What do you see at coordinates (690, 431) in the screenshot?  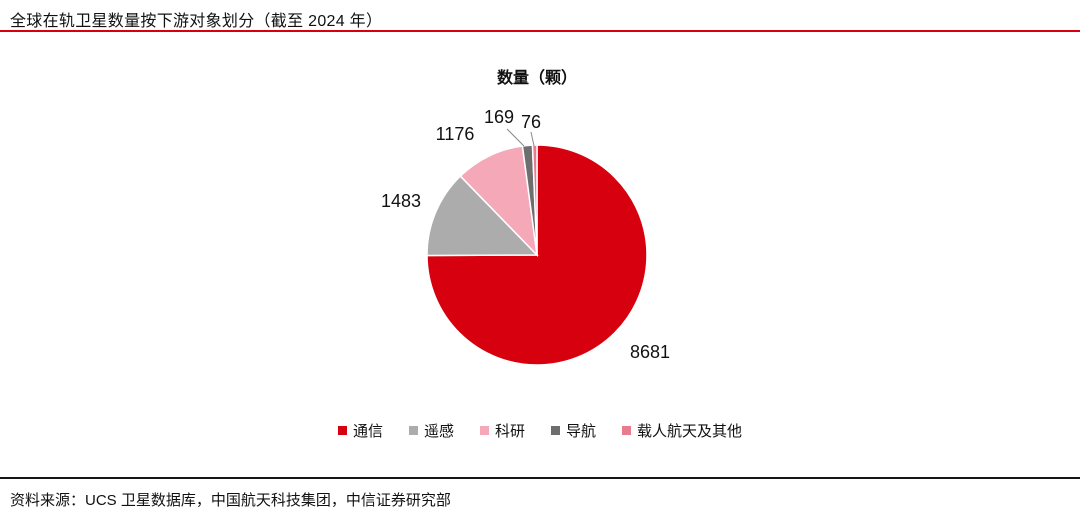 I see `legend-label-crewed-other: 载人航天及其他` at bounding box center [690, 431].